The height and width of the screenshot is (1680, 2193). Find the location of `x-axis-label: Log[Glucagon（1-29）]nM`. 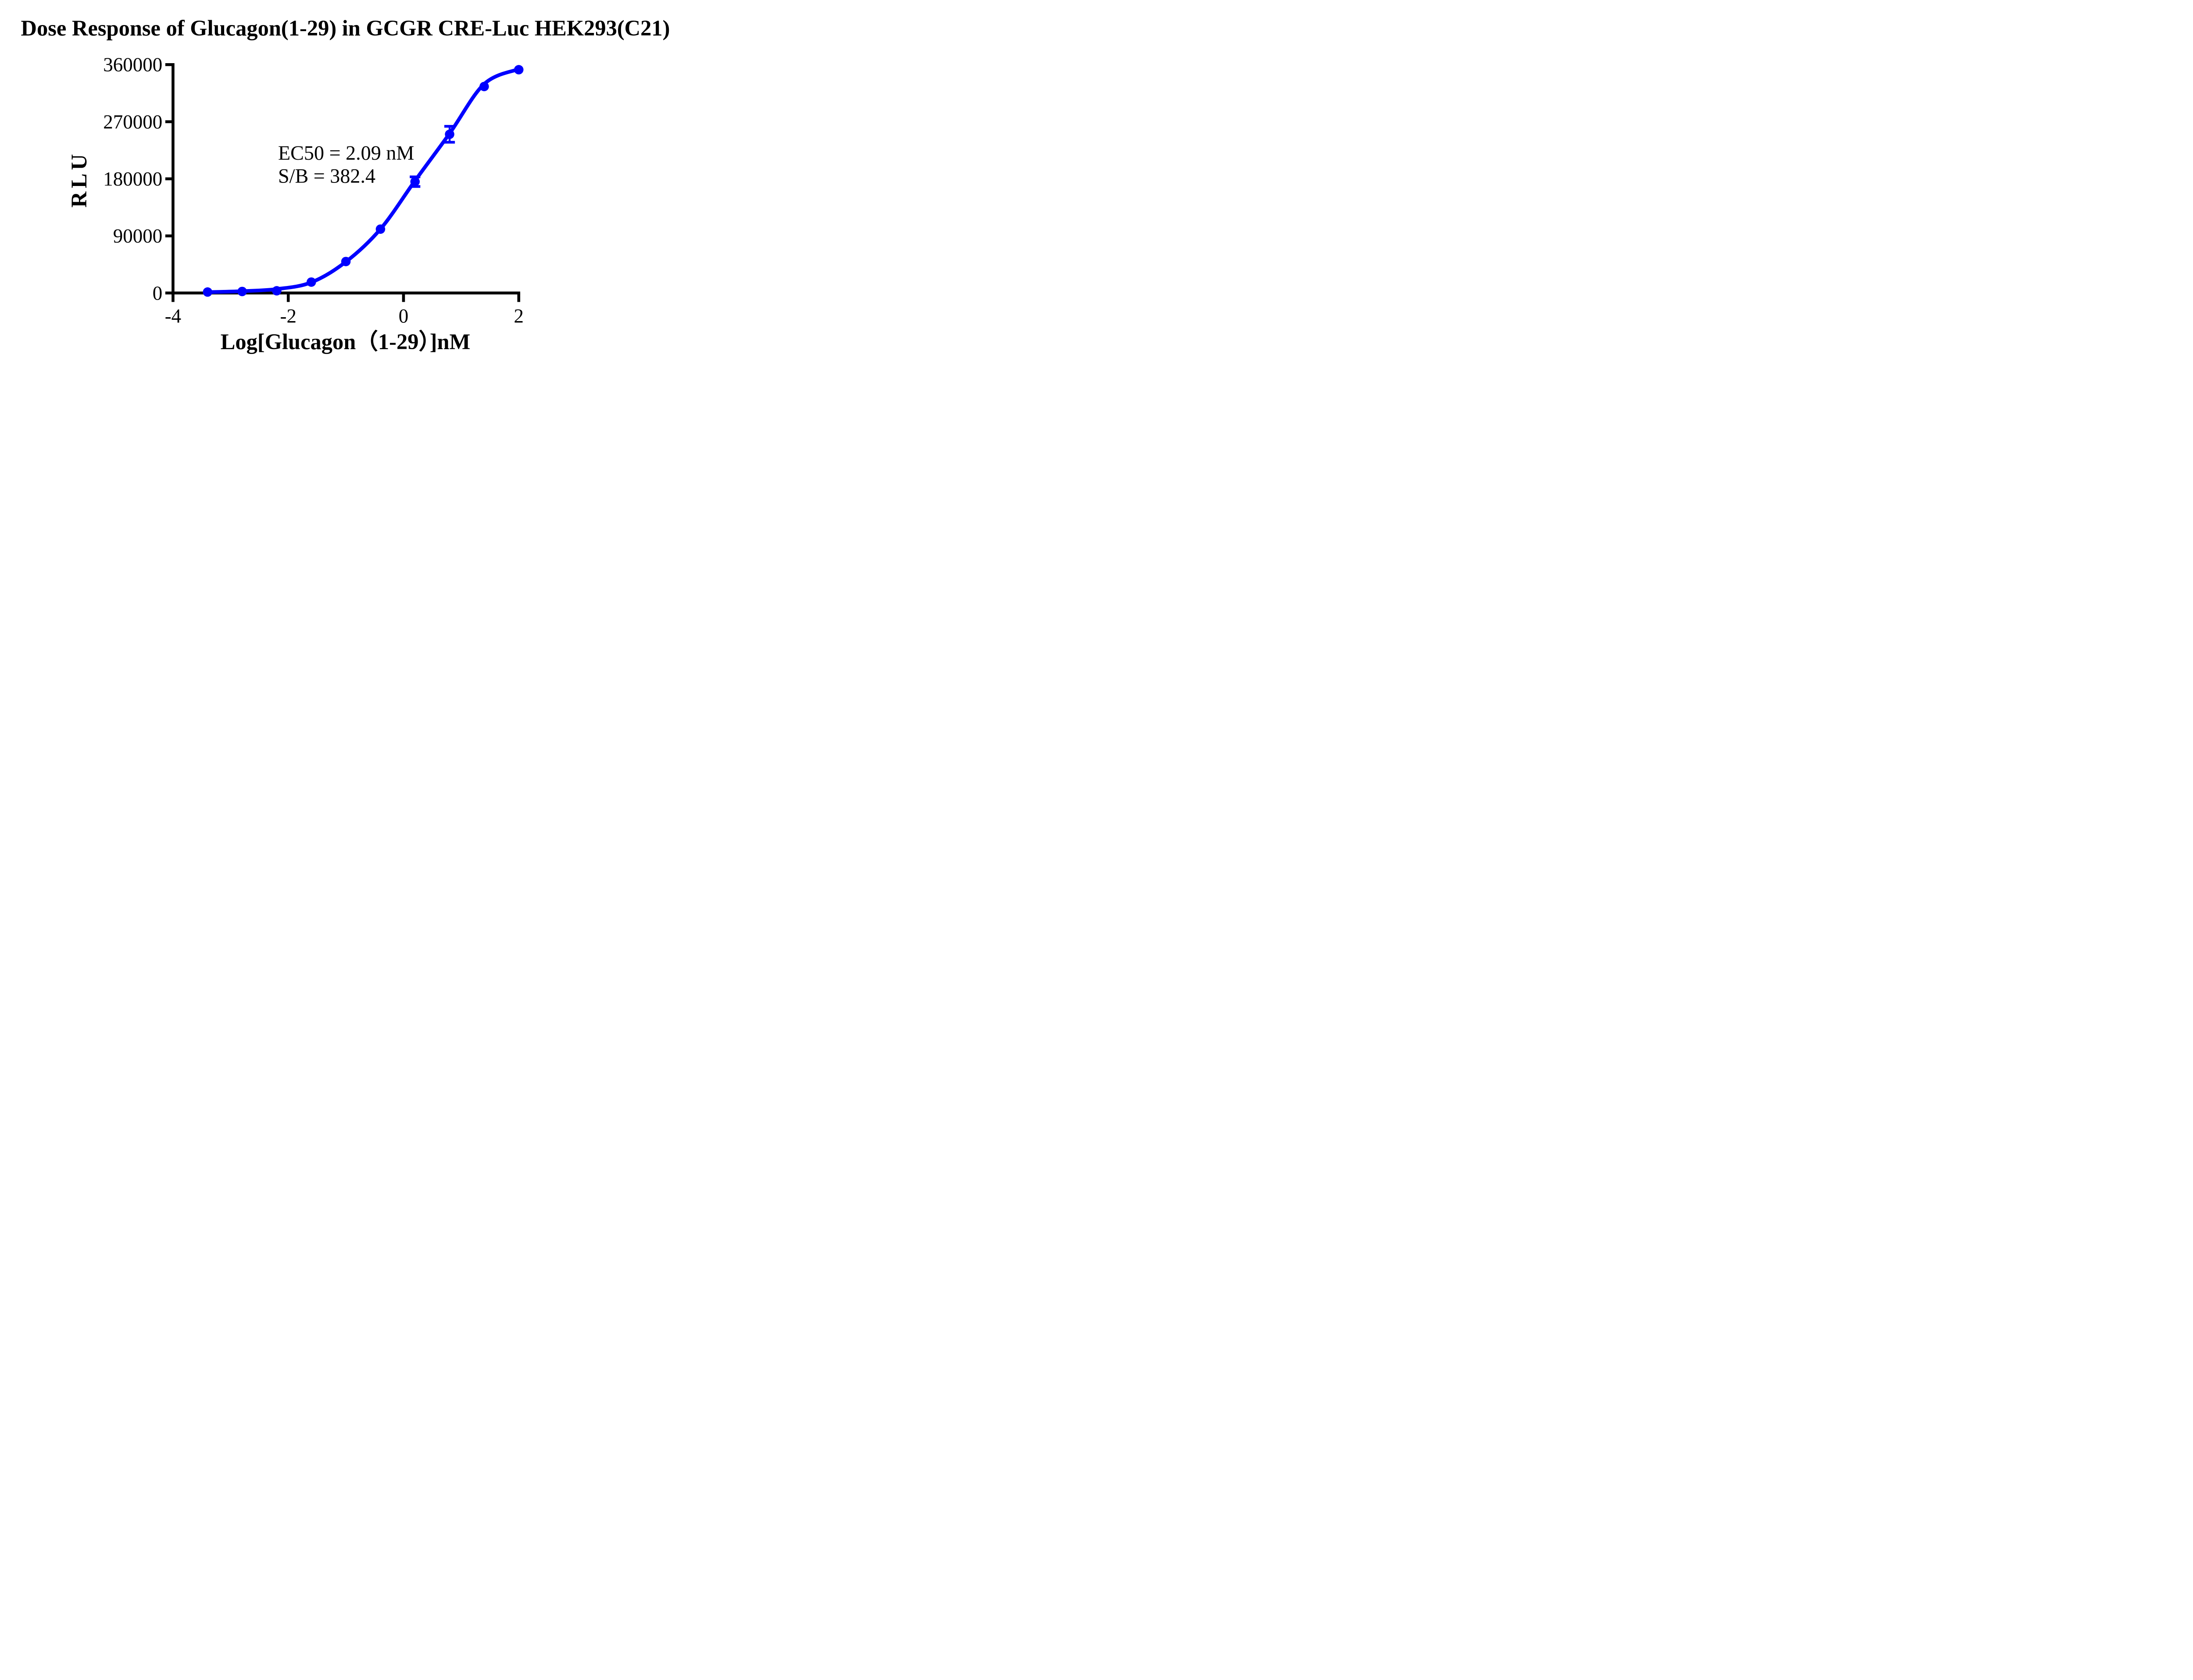

x-axis-label: Log[Glucagon（1-29）]nM is located at coordinates (346, 341).